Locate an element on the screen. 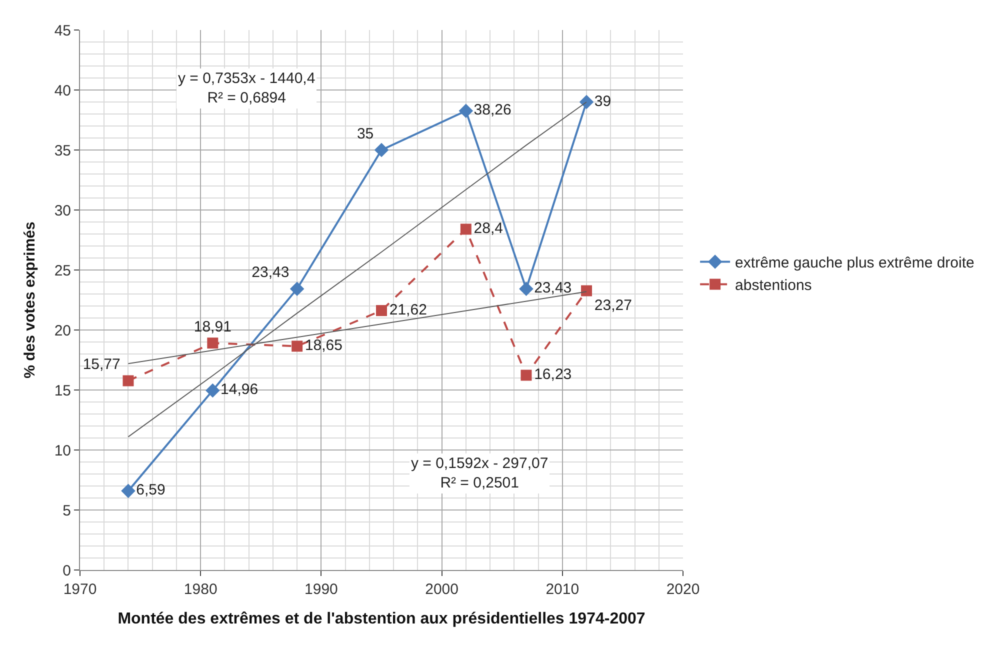 The width and height of the screenshot is (992, 650). data-label: 6,59 is located at coordinates (151, 490).